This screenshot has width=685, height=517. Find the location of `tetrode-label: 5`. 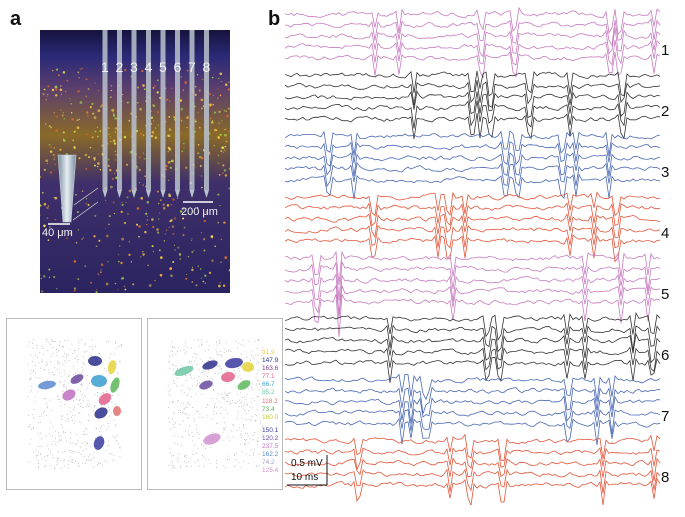

tetrode-label: 5 is located at coordinates (665, 294).